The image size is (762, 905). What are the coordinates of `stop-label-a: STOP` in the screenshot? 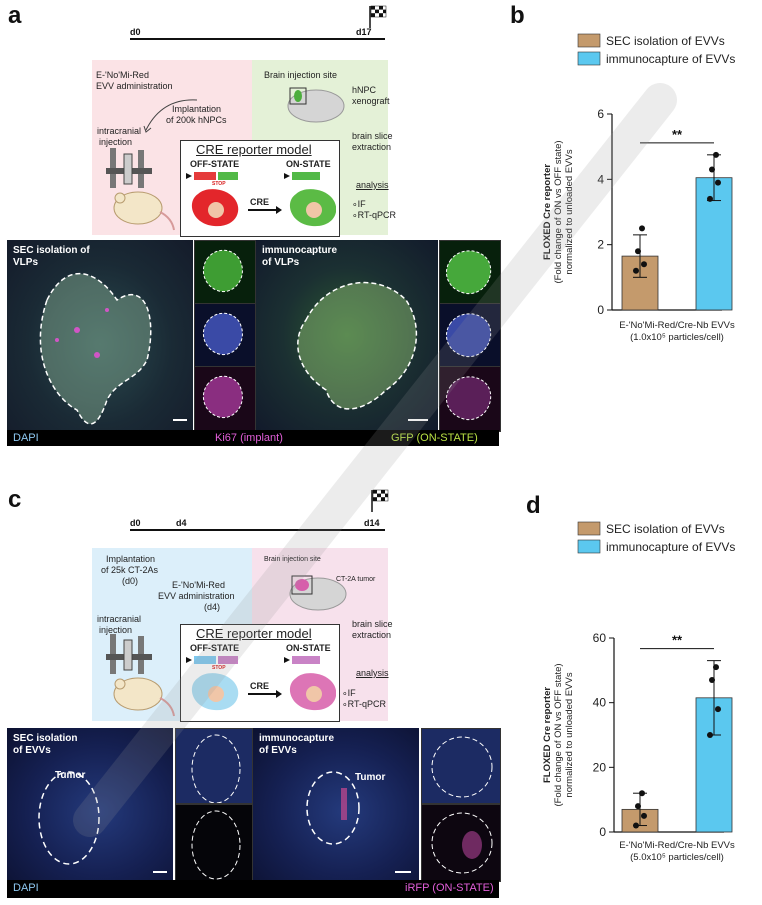 It's located at (219, 184).